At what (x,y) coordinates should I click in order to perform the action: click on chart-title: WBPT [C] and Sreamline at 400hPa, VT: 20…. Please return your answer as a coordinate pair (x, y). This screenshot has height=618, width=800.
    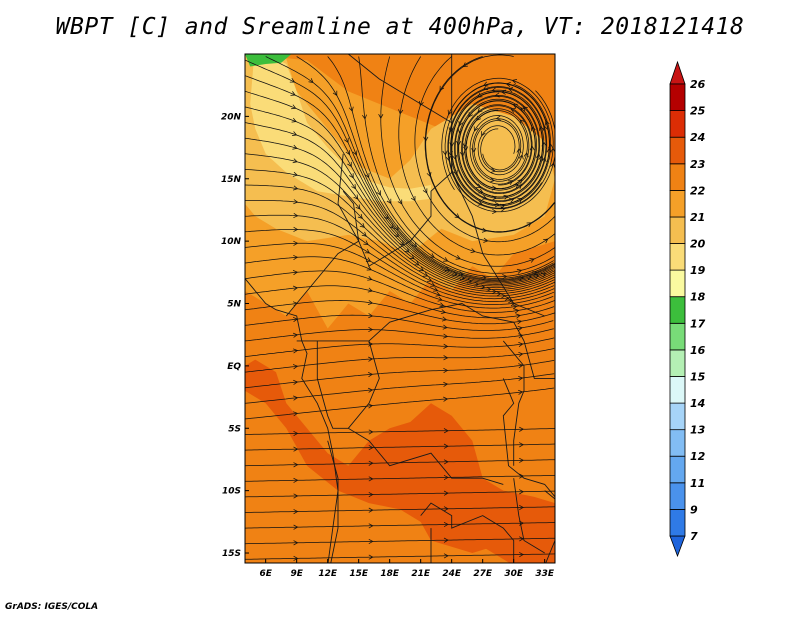
    Looking at the image, I should click on (400, 27).